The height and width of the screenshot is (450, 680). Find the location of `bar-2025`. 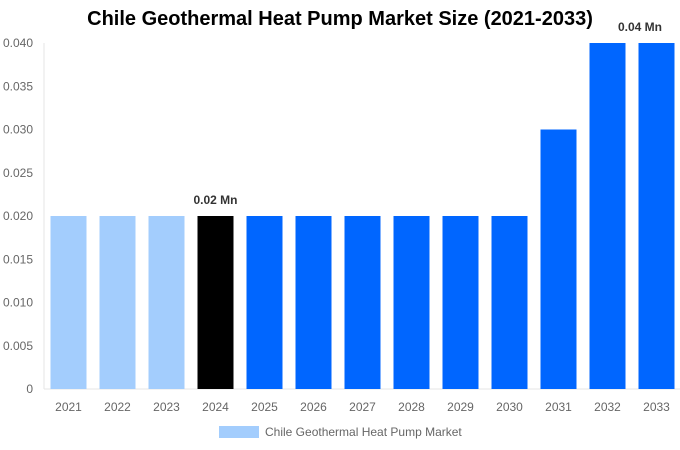

bar-2025 is located at coordinates (264, 302).